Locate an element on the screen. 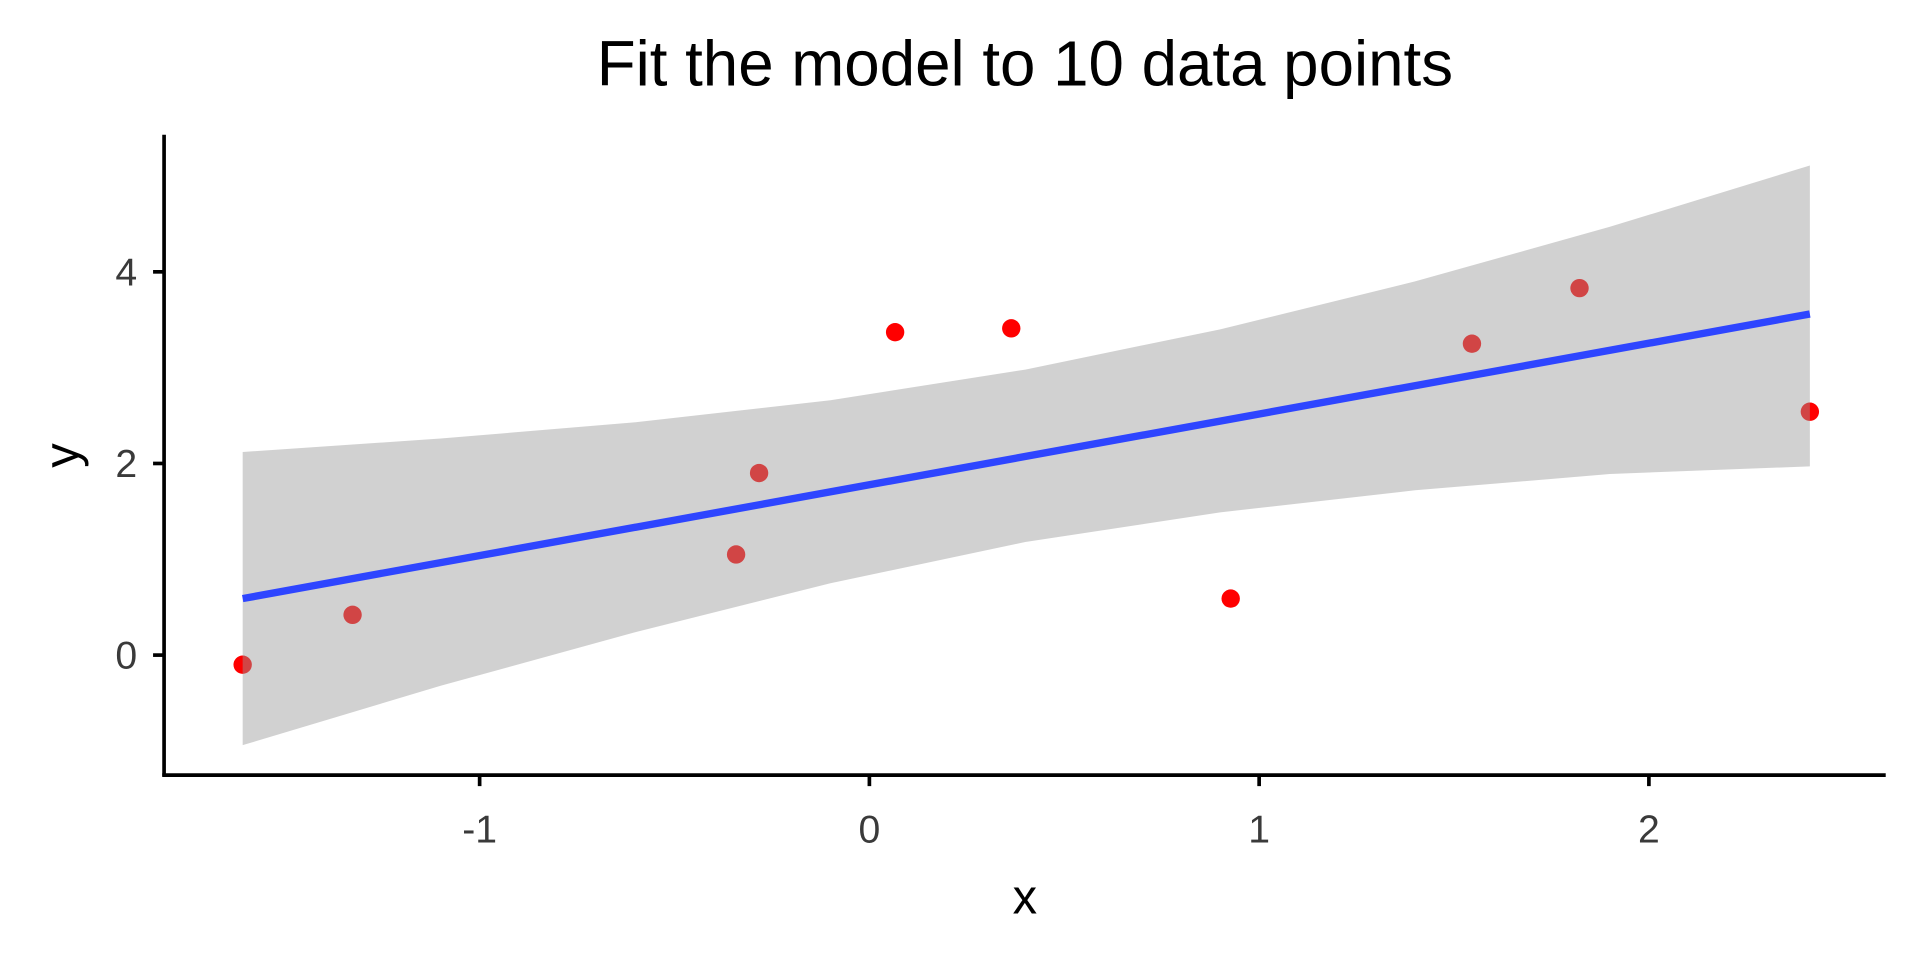 Image resolution: width=1920 pixels, height=960 pixels. x-axis-ticks: -1 0 1 2 is located at coordinates (1061, 813).